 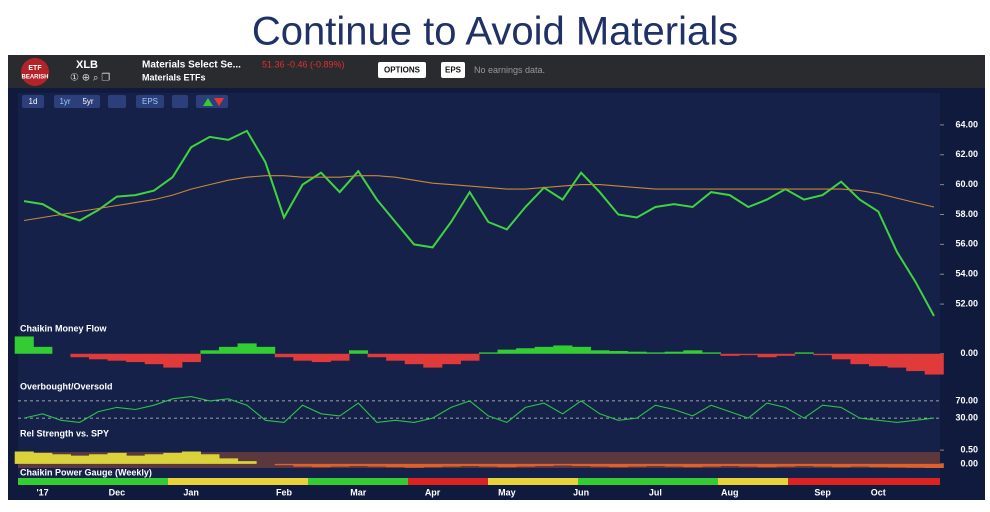 I want to click on slide-title: Continue to Avoid Materials, so click(x=495, y=32).